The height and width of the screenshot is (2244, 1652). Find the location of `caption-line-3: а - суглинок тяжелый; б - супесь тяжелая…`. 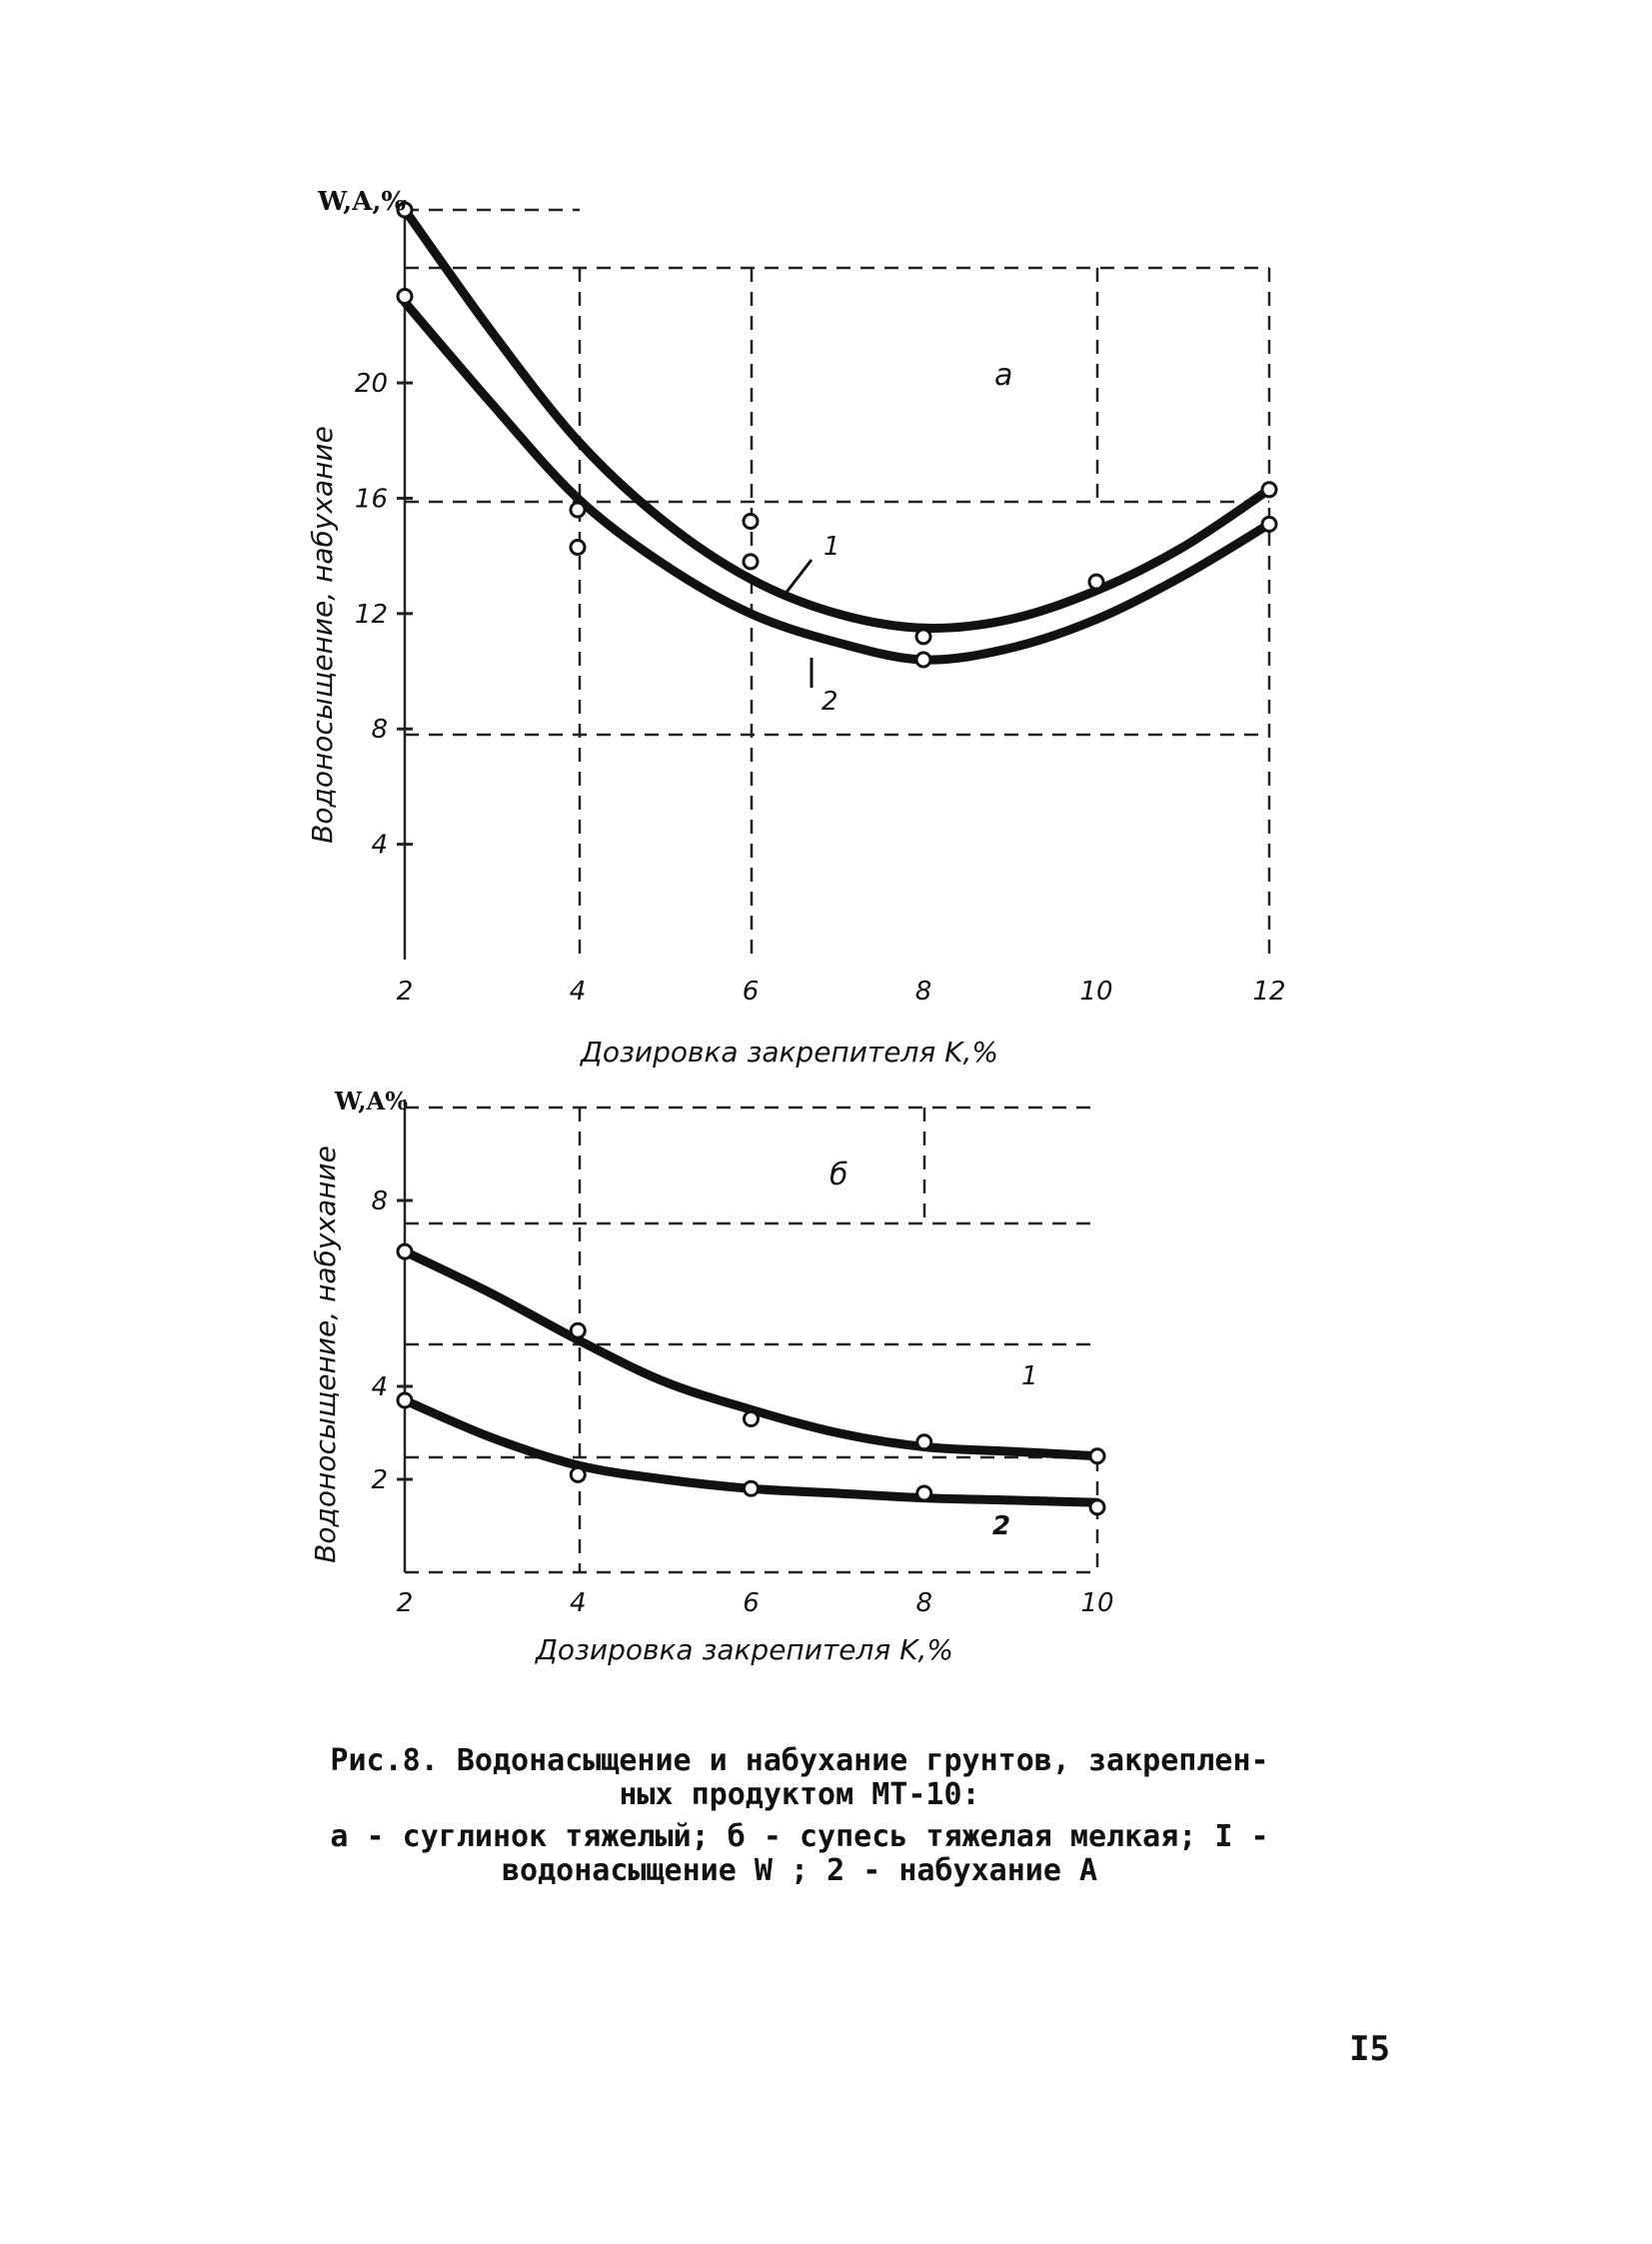

caption-line-3: а - суглинок тяжелый; б - супесь тяжелая… is located at coordinates (799, 1836).